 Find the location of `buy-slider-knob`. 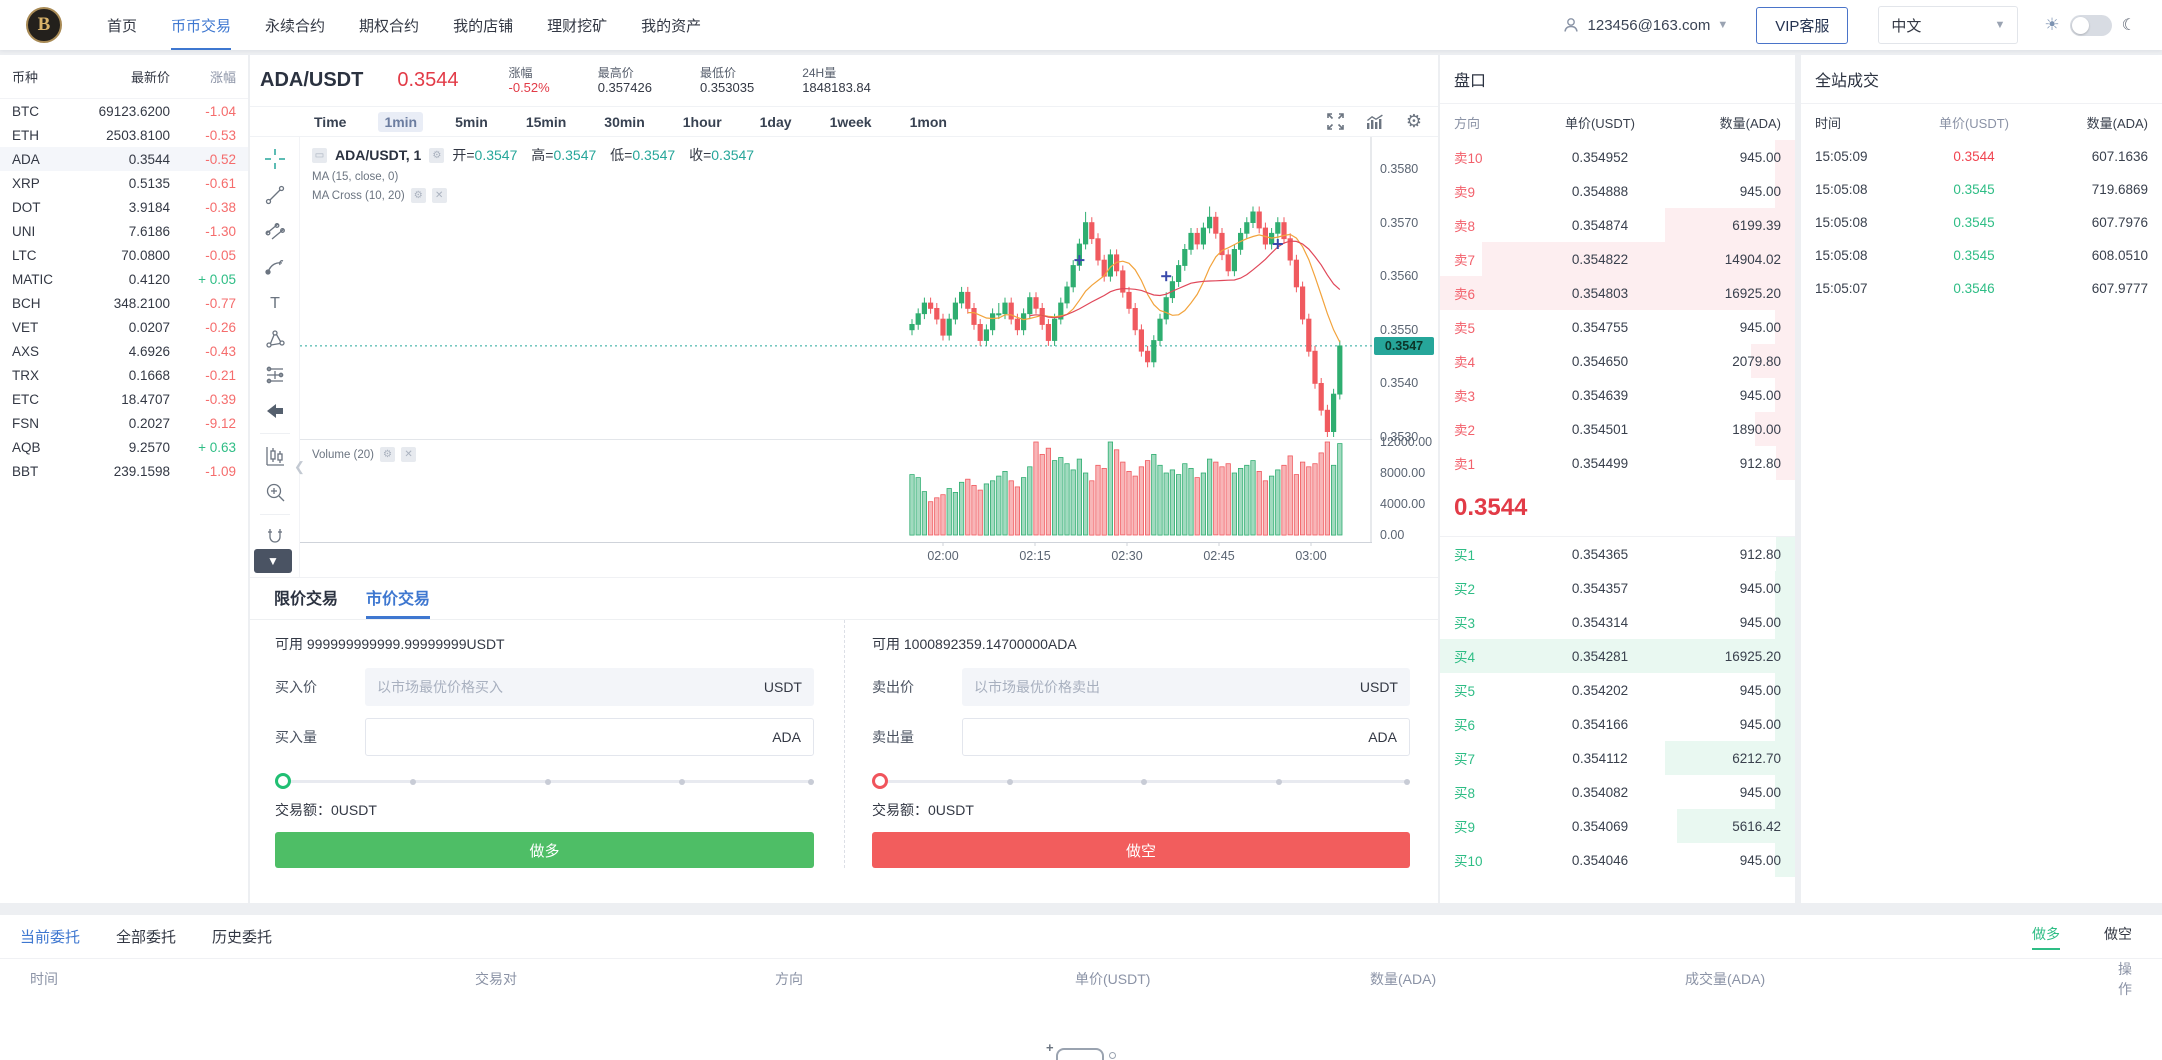

buy-slider-knob is located at coordinates (283, 781).